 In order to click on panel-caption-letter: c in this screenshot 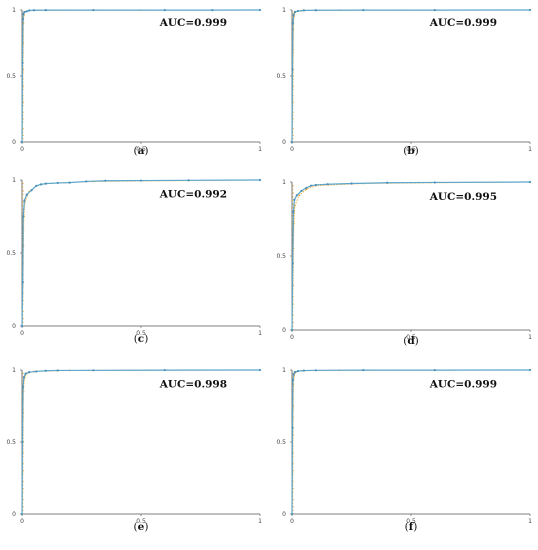, I will do `click(141, 339)`.